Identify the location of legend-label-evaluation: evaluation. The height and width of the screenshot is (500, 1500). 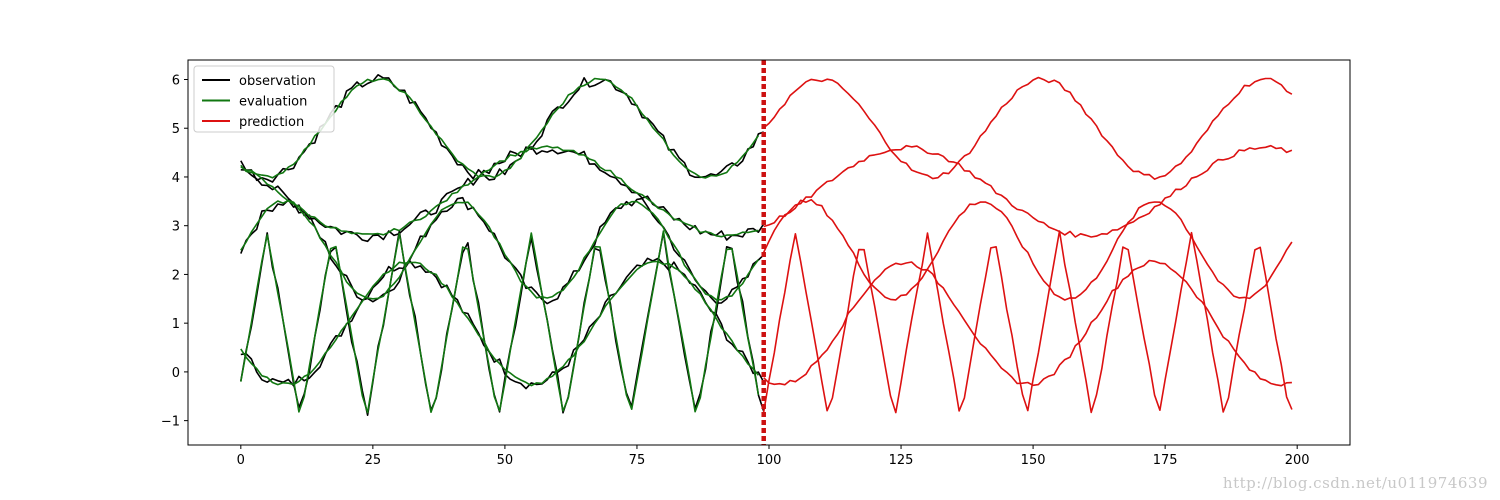
(273, 102).